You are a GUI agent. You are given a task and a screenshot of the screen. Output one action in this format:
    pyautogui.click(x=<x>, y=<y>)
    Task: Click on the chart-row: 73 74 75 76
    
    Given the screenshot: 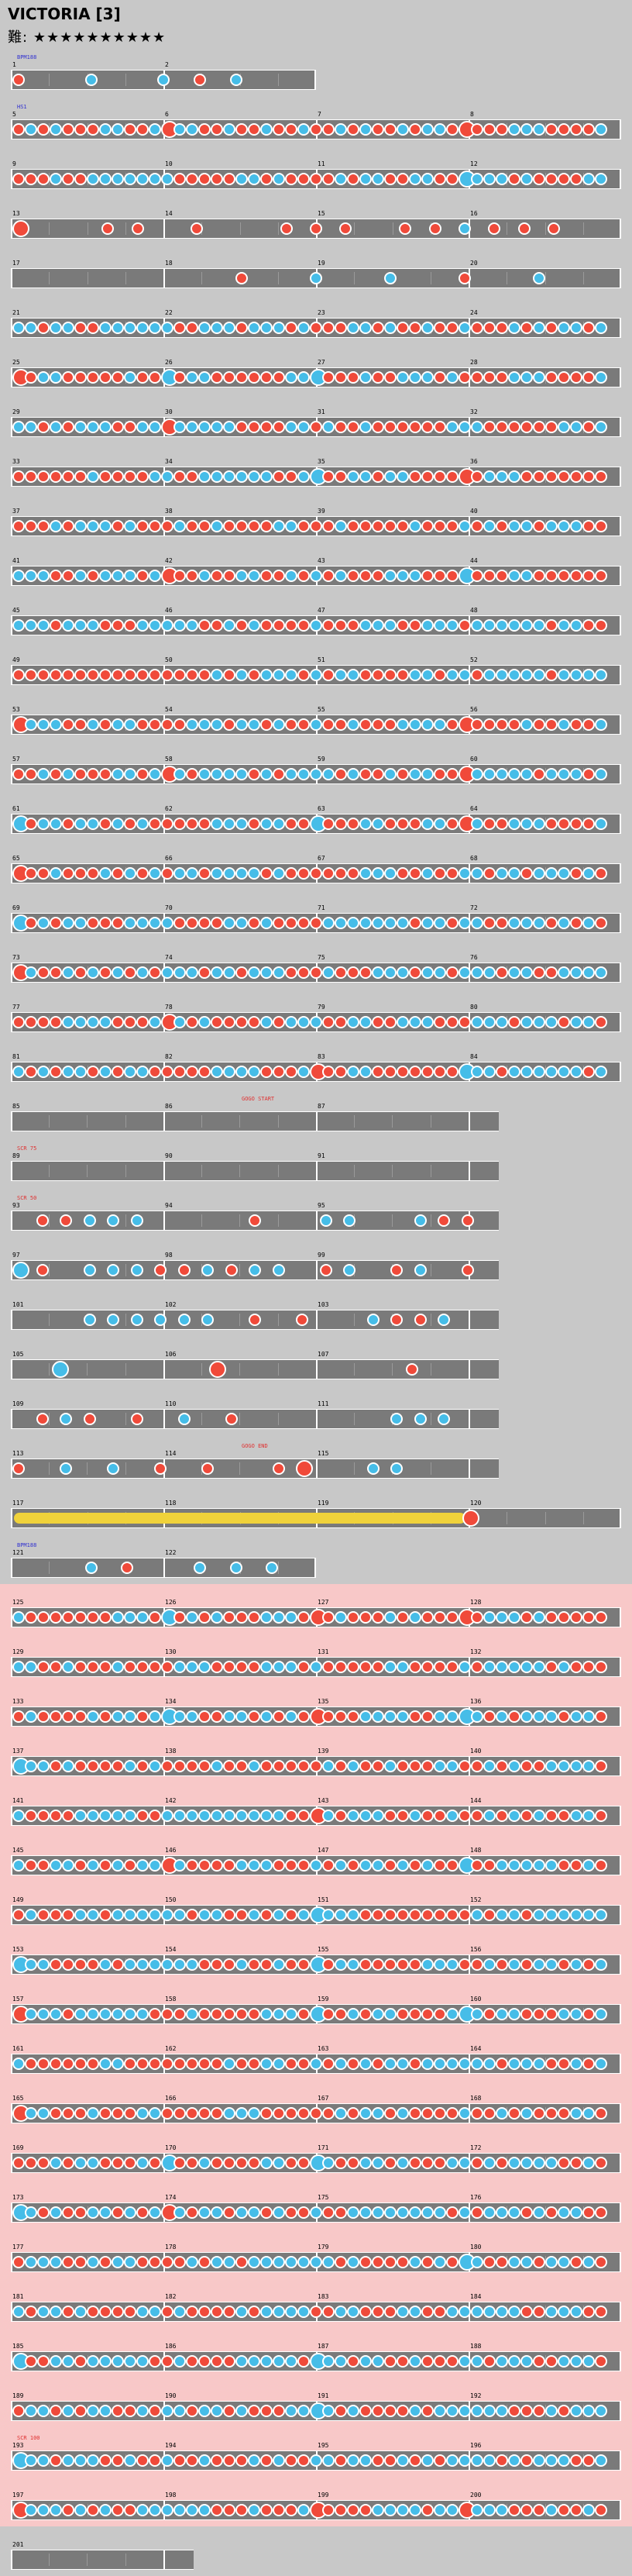 What is the action you would take?
    pyautogui.click(x=316, y=964)
    